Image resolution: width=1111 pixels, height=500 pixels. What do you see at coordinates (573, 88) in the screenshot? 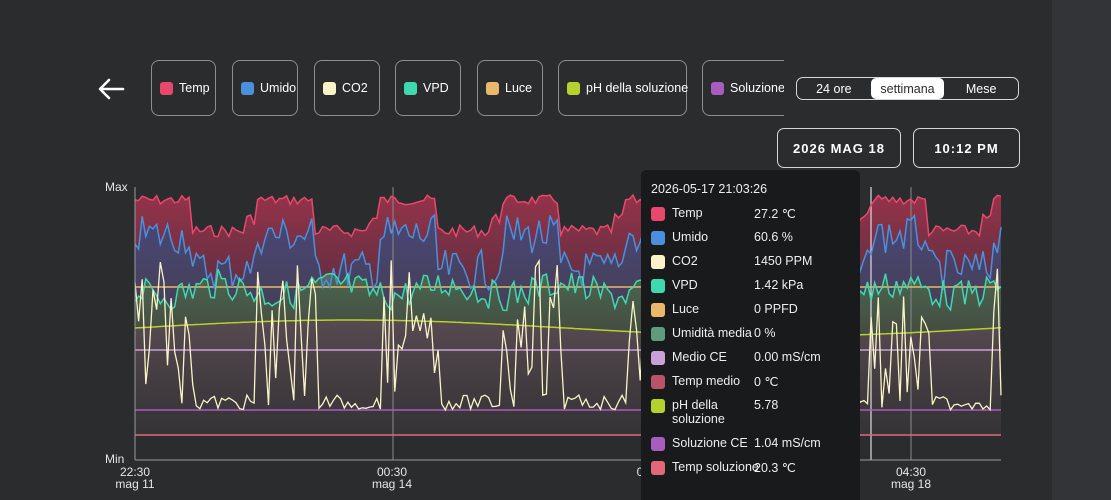
I see `ph-swatch` at bounding box center [573, 88].